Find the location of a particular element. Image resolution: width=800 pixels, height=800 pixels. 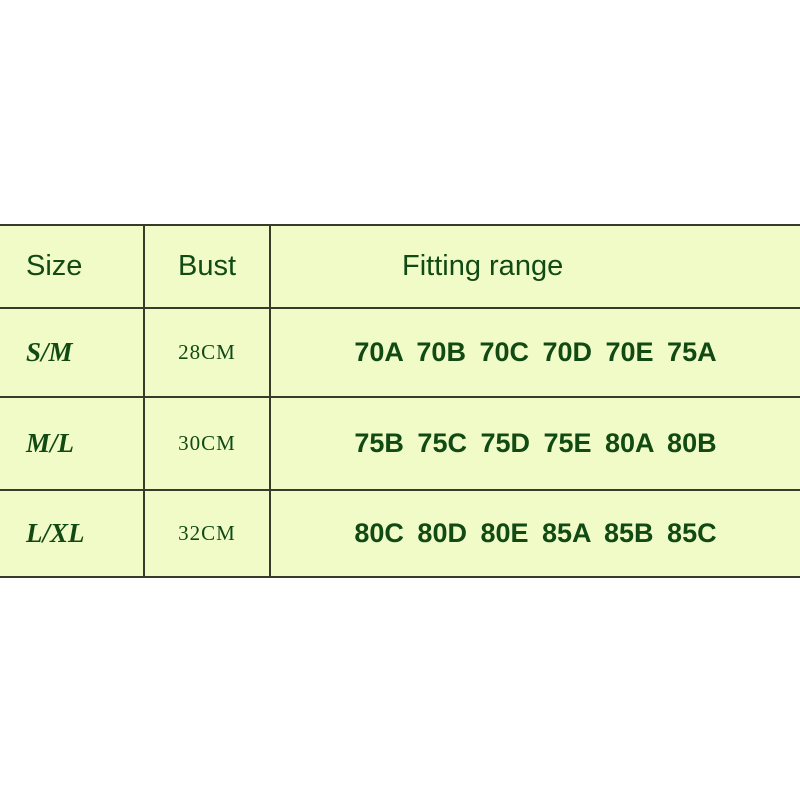

fitting-cell: 70A 70B 70C 70D 70E 75A is located at coordinates (535, 352).